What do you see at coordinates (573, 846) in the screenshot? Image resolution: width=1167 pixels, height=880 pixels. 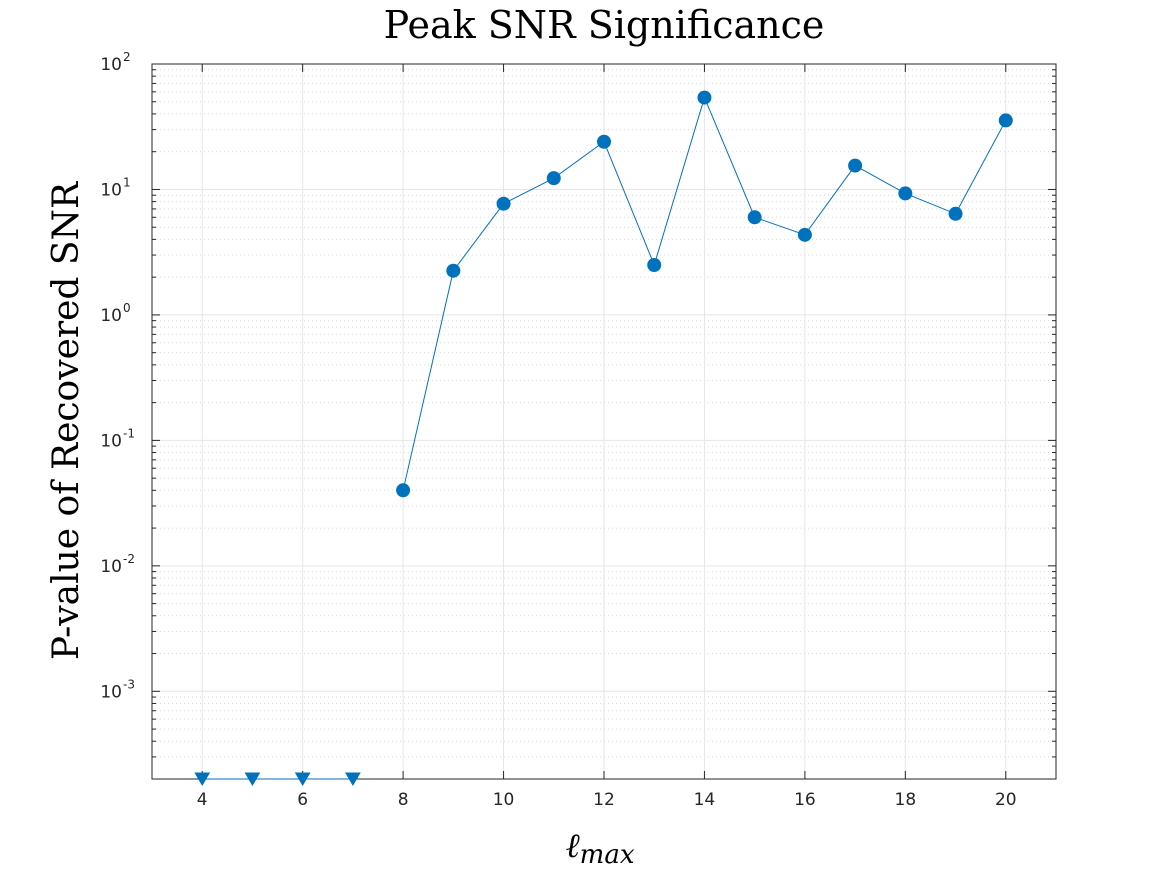 I see `x-axis-label-main: ℓ` at bounding box center [573, 846].